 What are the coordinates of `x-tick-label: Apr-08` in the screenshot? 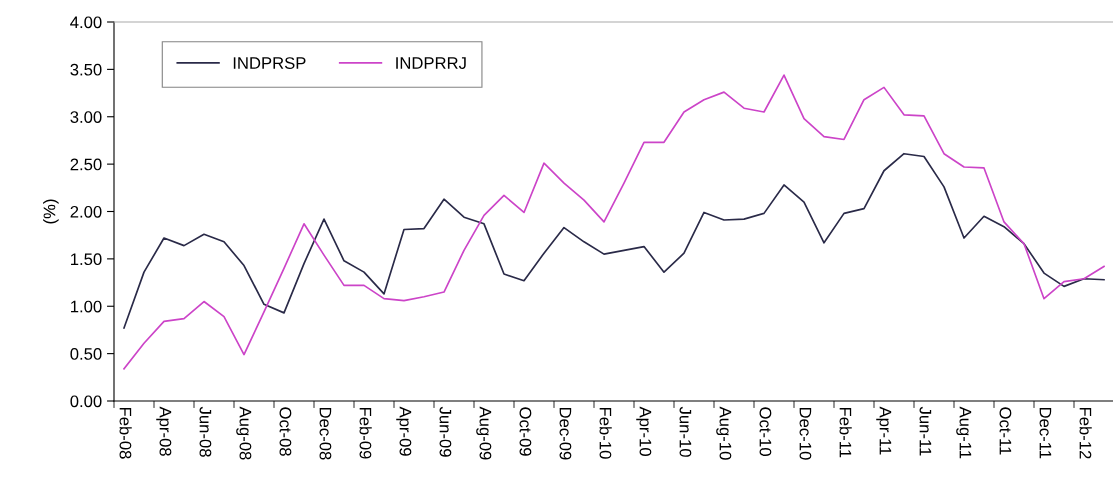 It's located at (164, 431).